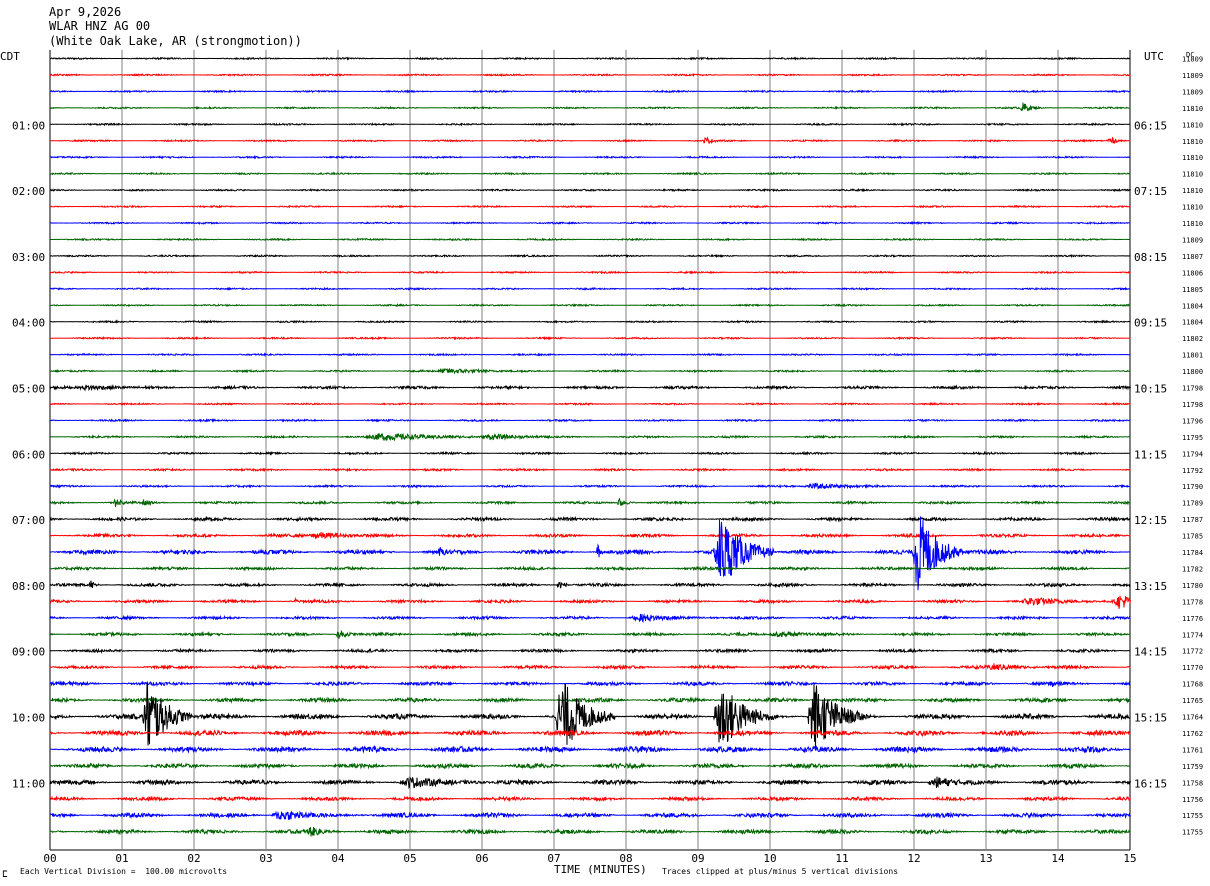 This screenshot has width=1210, height=886. What do you see at coordinates (28, 783) in the screenshot?
I see `cdt-time-label: 11:00` at bounding box center [28, 783].